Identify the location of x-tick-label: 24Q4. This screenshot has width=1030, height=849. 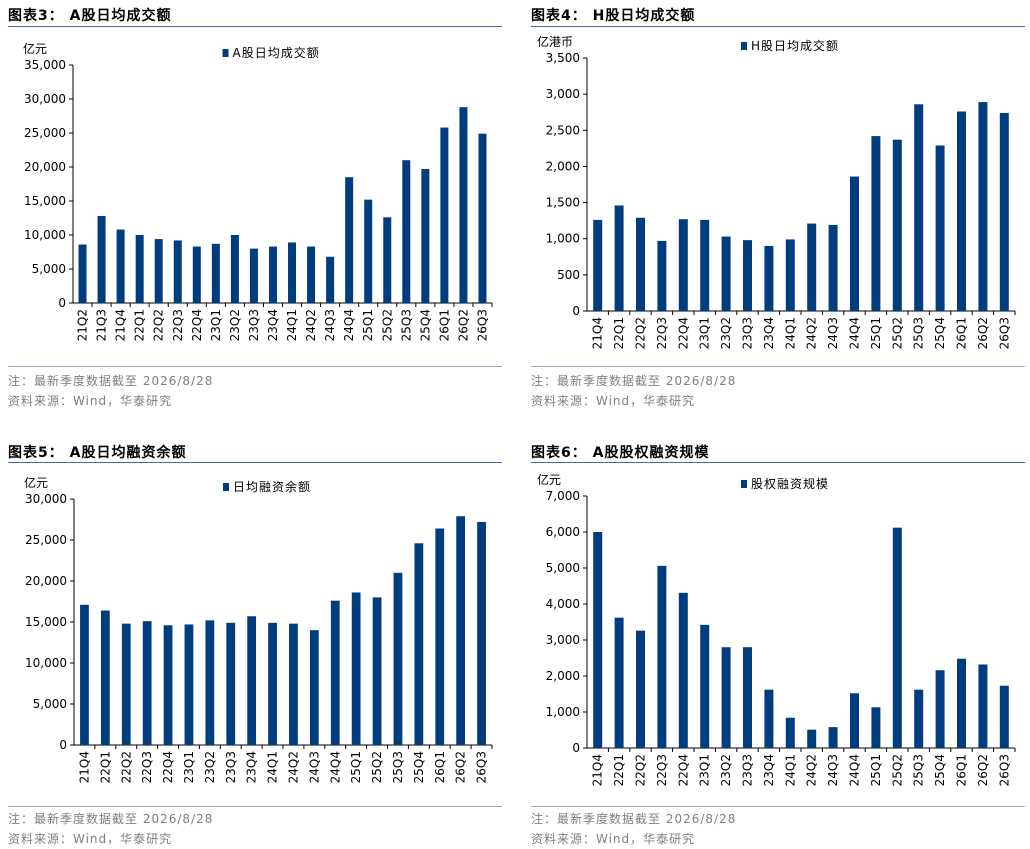
(335, 767).